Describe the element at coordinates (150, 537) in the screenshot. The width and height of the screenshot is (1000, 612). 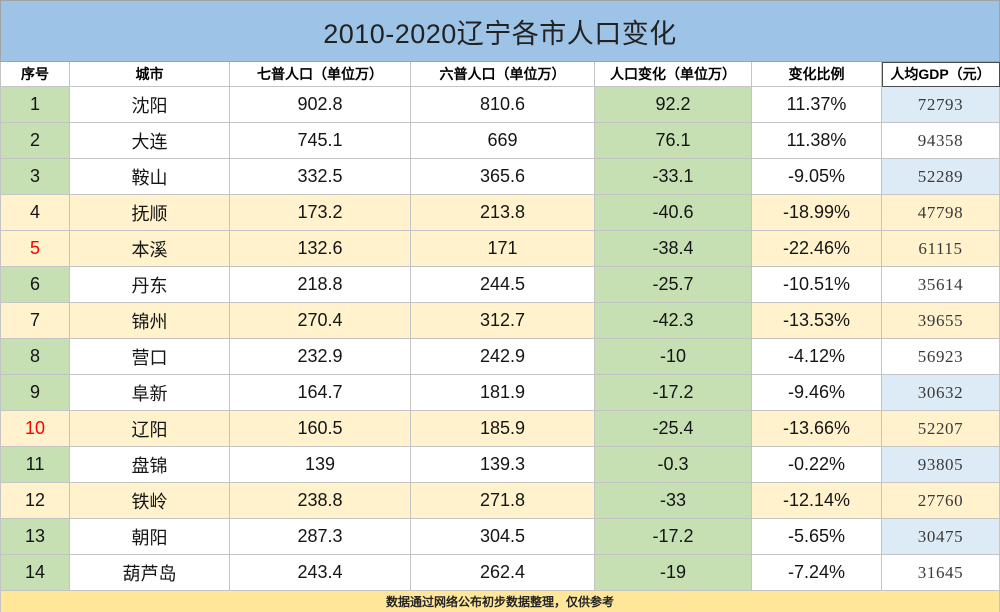
I see `city-name: 朝阳` at that location.